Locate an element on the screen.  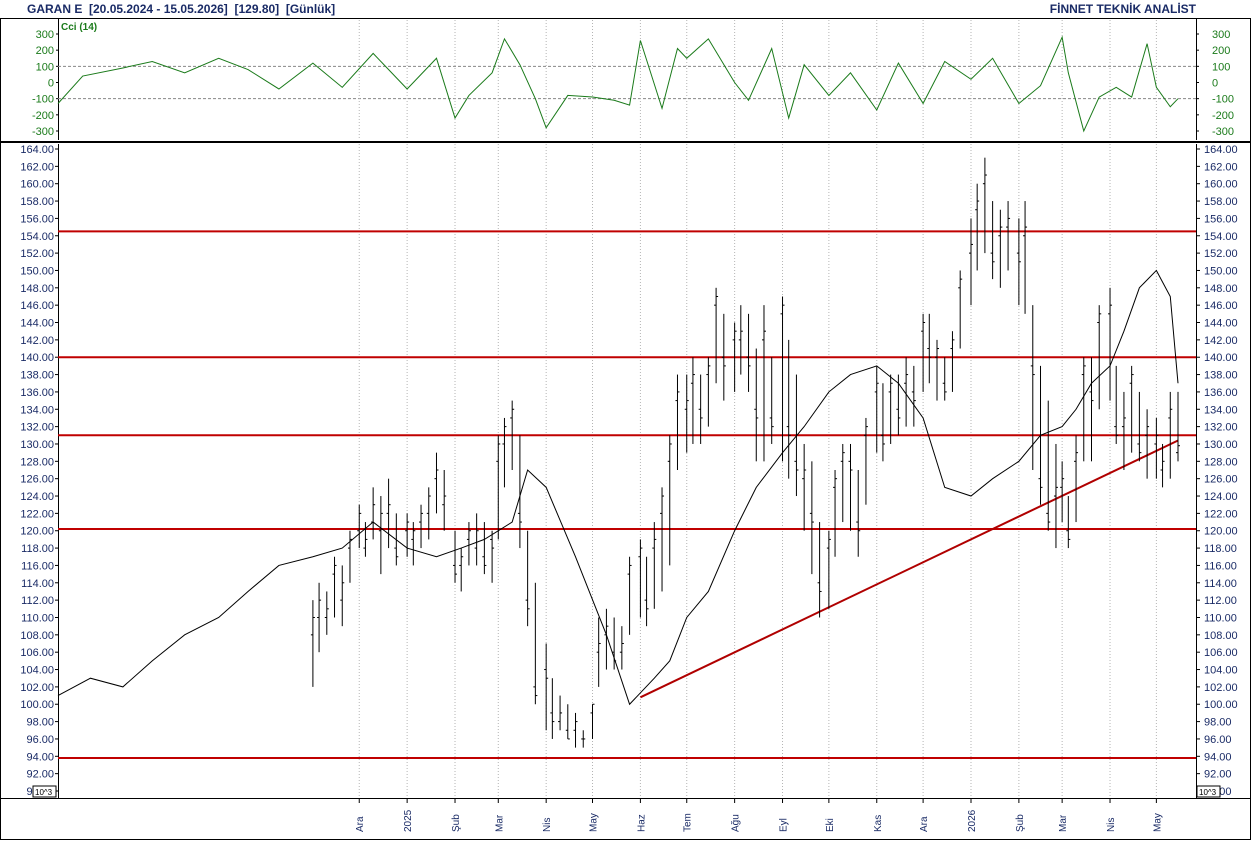
corner-label-text: 10^3 is located at coordinates (1208, 792).